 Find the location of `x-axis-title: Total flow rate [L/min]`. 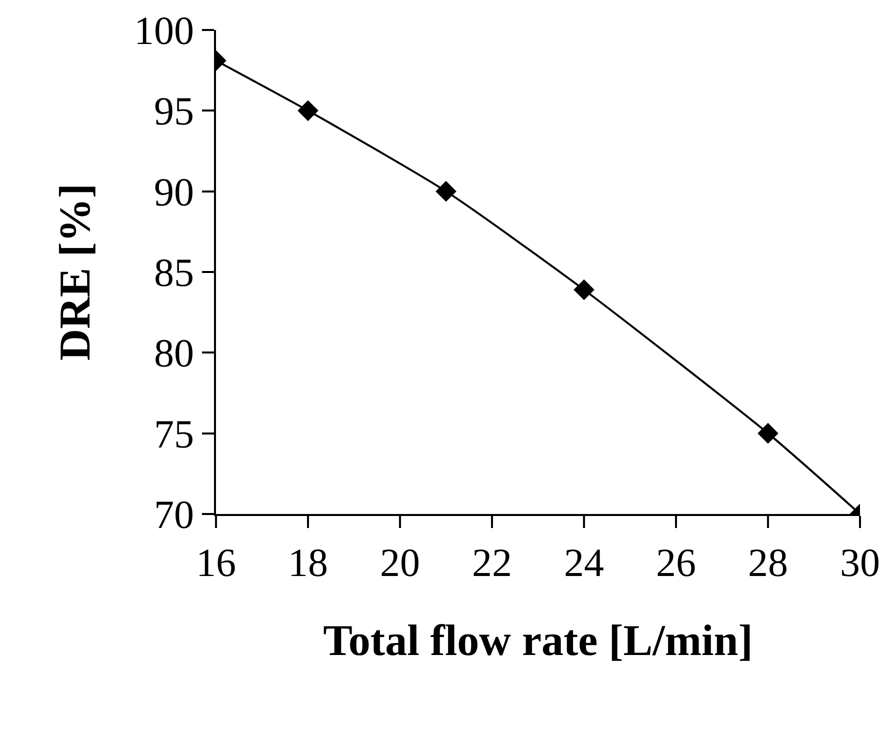

x-axis-title: Total flow rate [L/min] is located at coordinates (538, 640).